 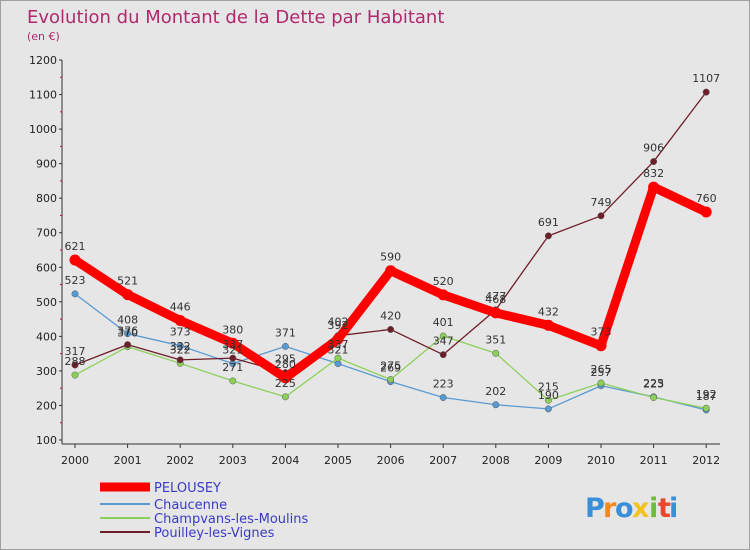 What do you see at coordinates (46, 267) in the screenshot?
I see `y-tick-label: 600` at bounding box center [46, 267].